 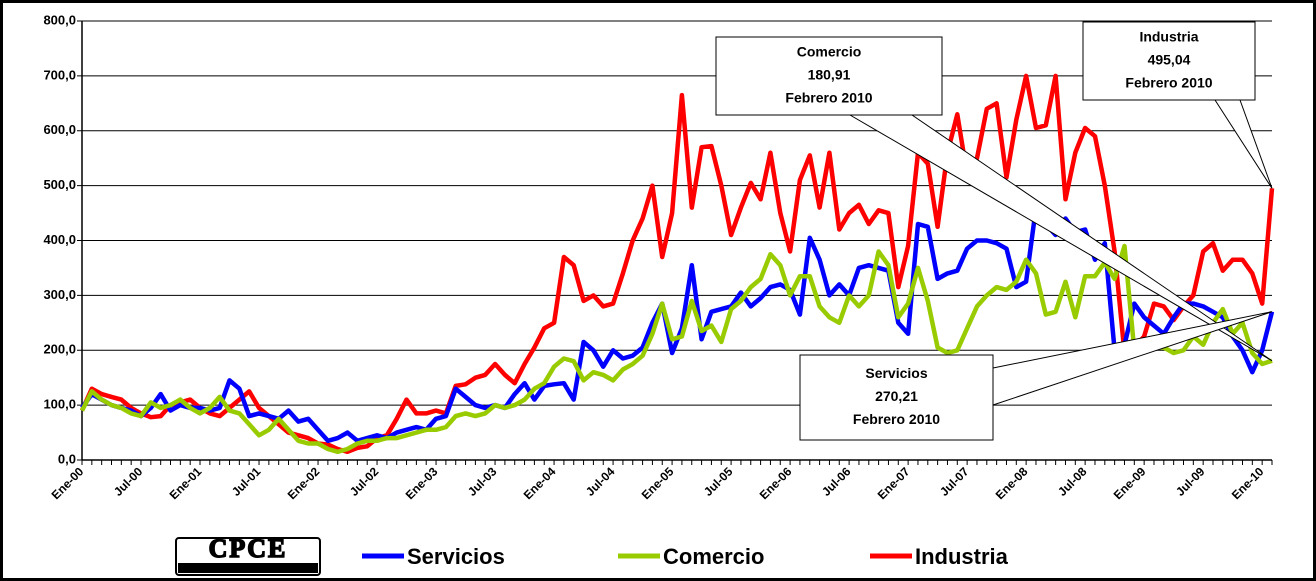 I want to click on y-tick-label: 800,0, so click(x=59, y=19).